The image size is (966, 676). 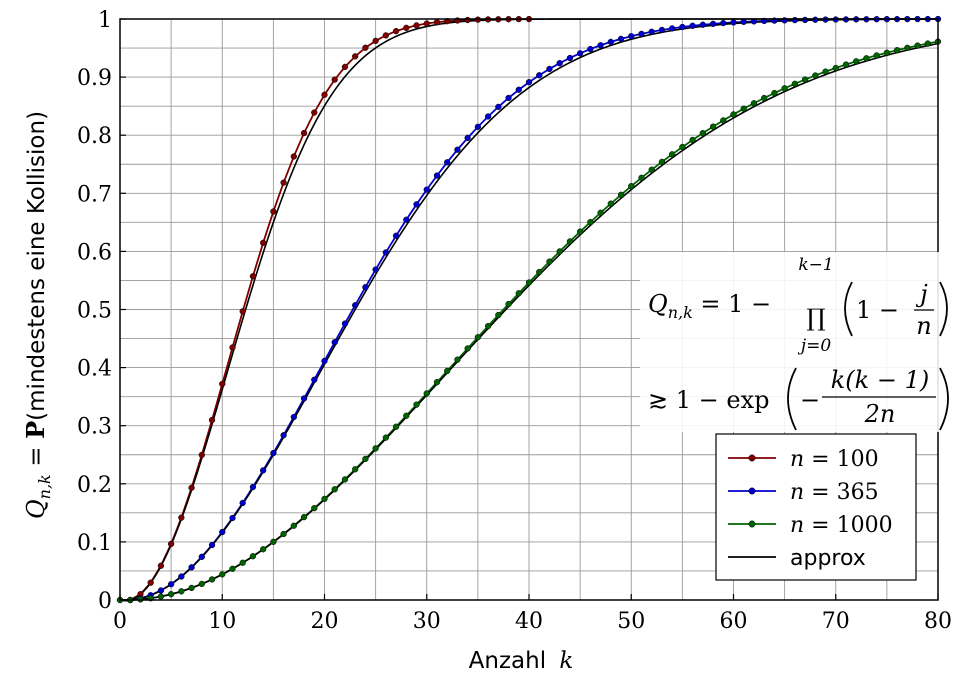 I want to click on formula-background, so click(x=790, y=342).